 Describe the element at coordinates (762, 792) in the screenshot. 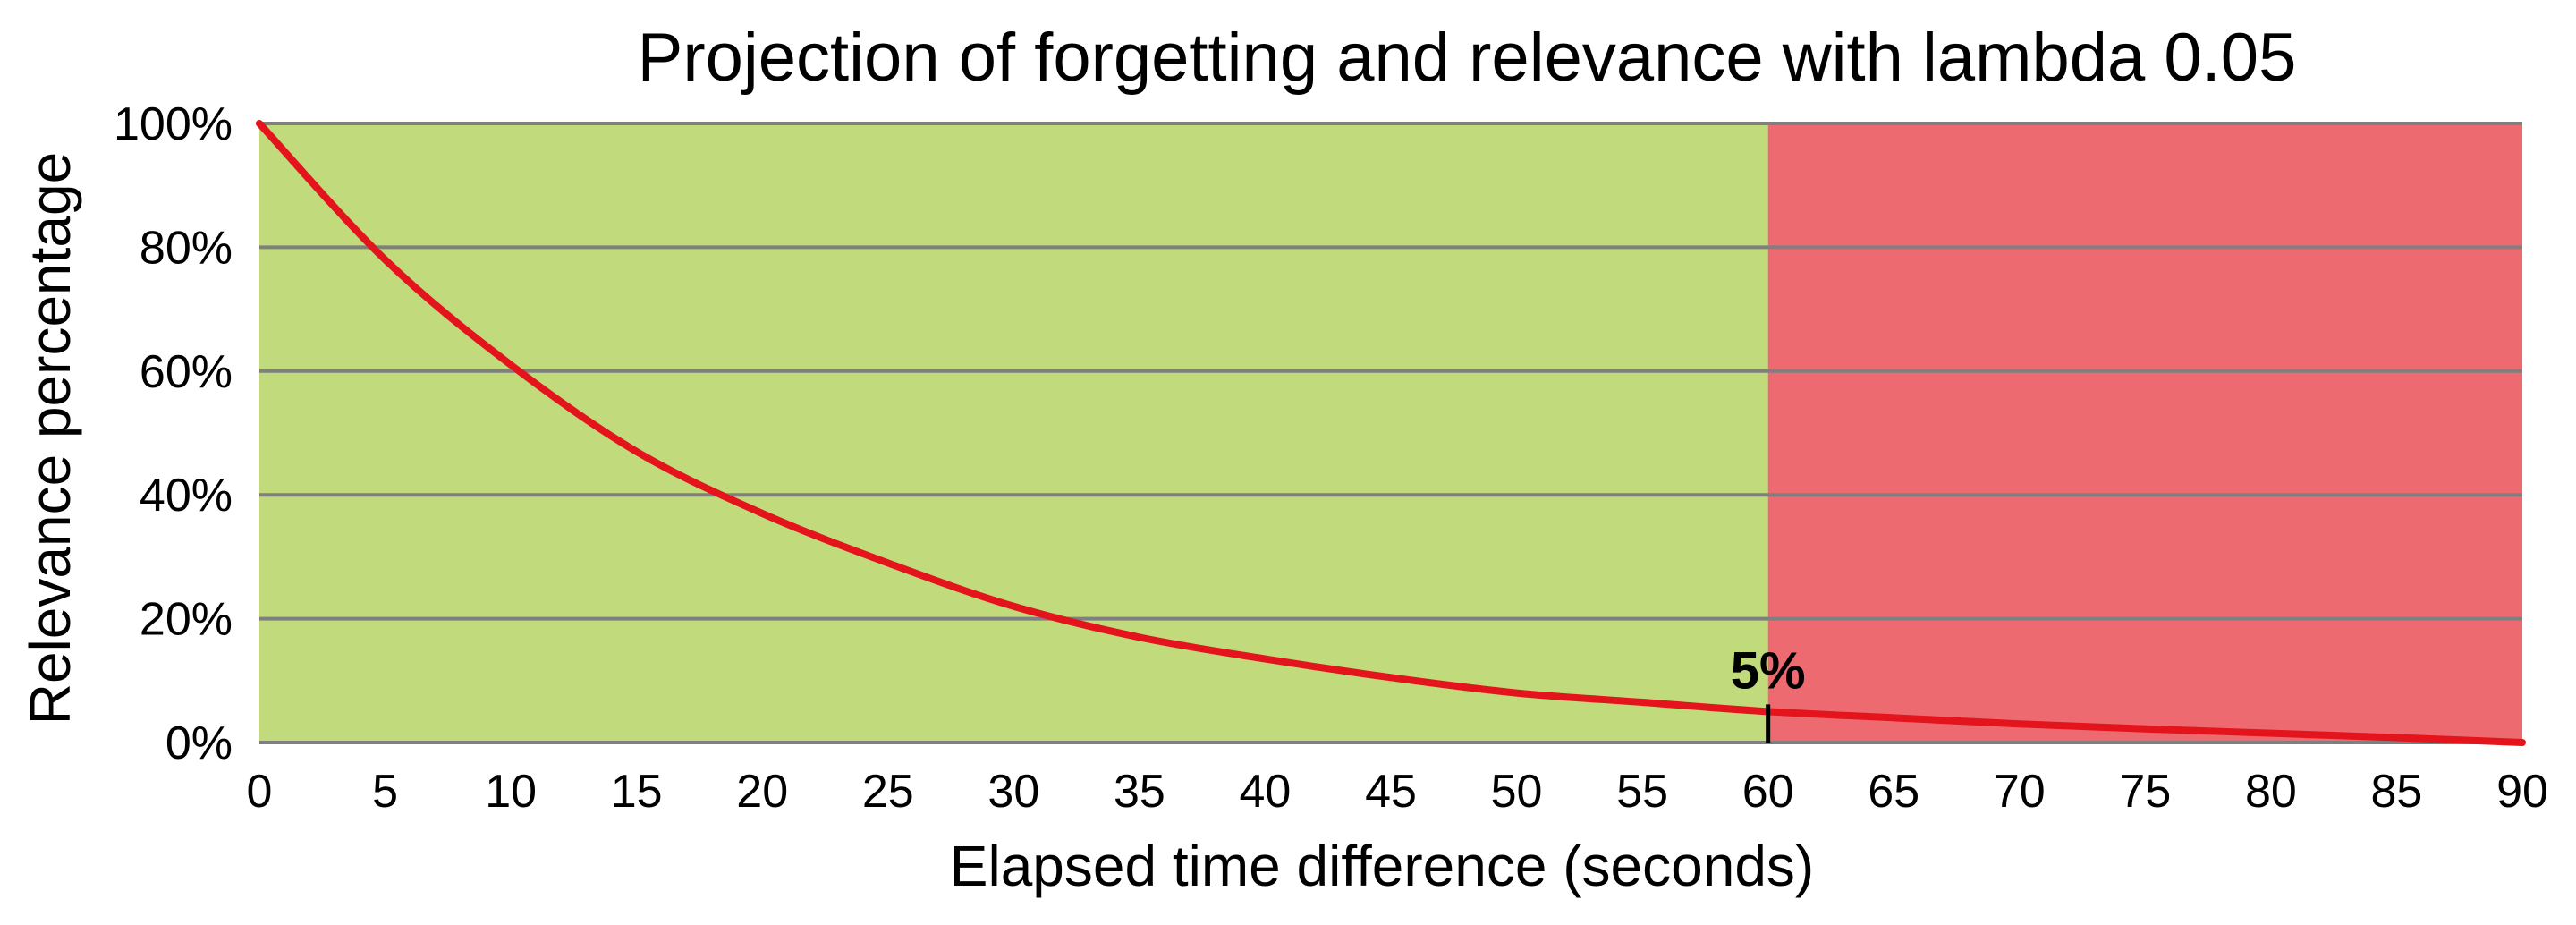

I see `x-tick-label: 20` at that location.